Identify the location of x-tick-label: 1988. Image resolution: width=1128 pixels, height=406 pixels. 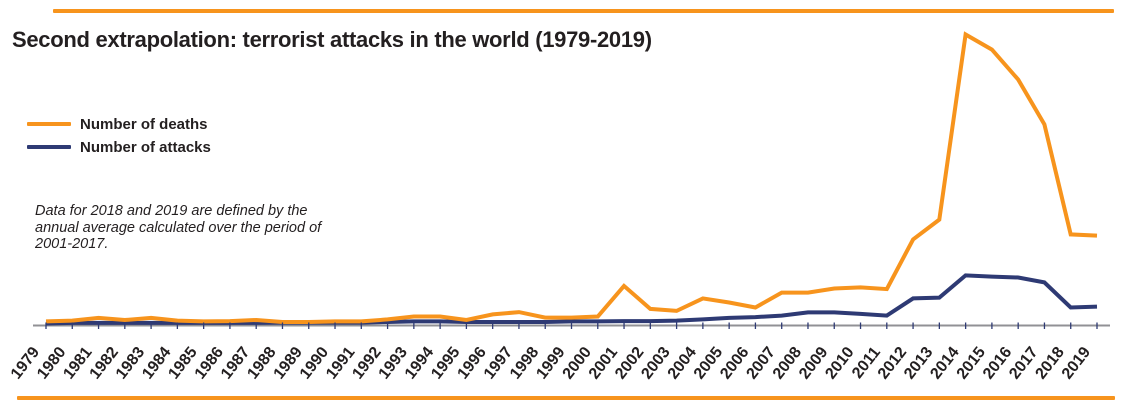
(261, 363).